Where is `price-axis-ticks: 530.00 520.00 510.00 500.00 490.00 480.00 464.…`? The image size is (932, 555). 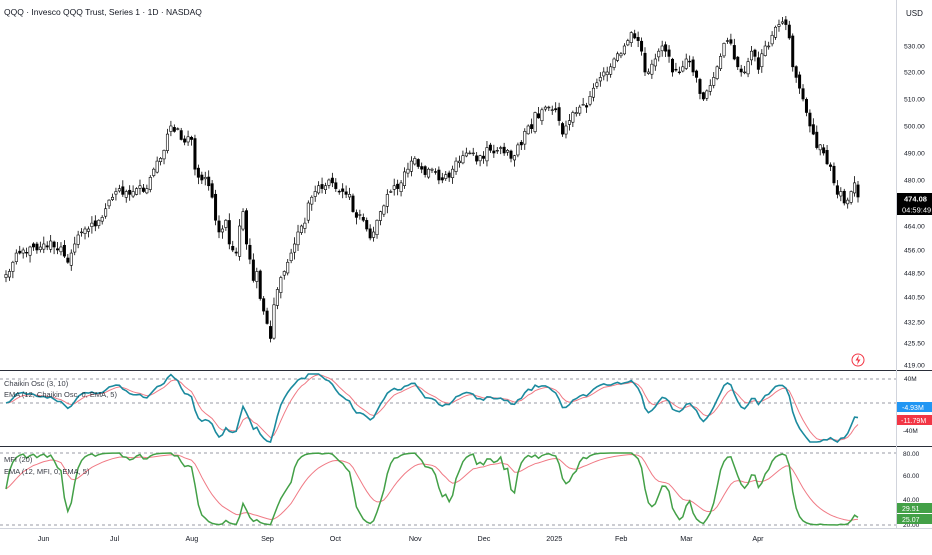 price-axis-ticks: 530.00 520.00 510.00 500.00 490.00 480.00 464.… is located at coordinates (914, 207).